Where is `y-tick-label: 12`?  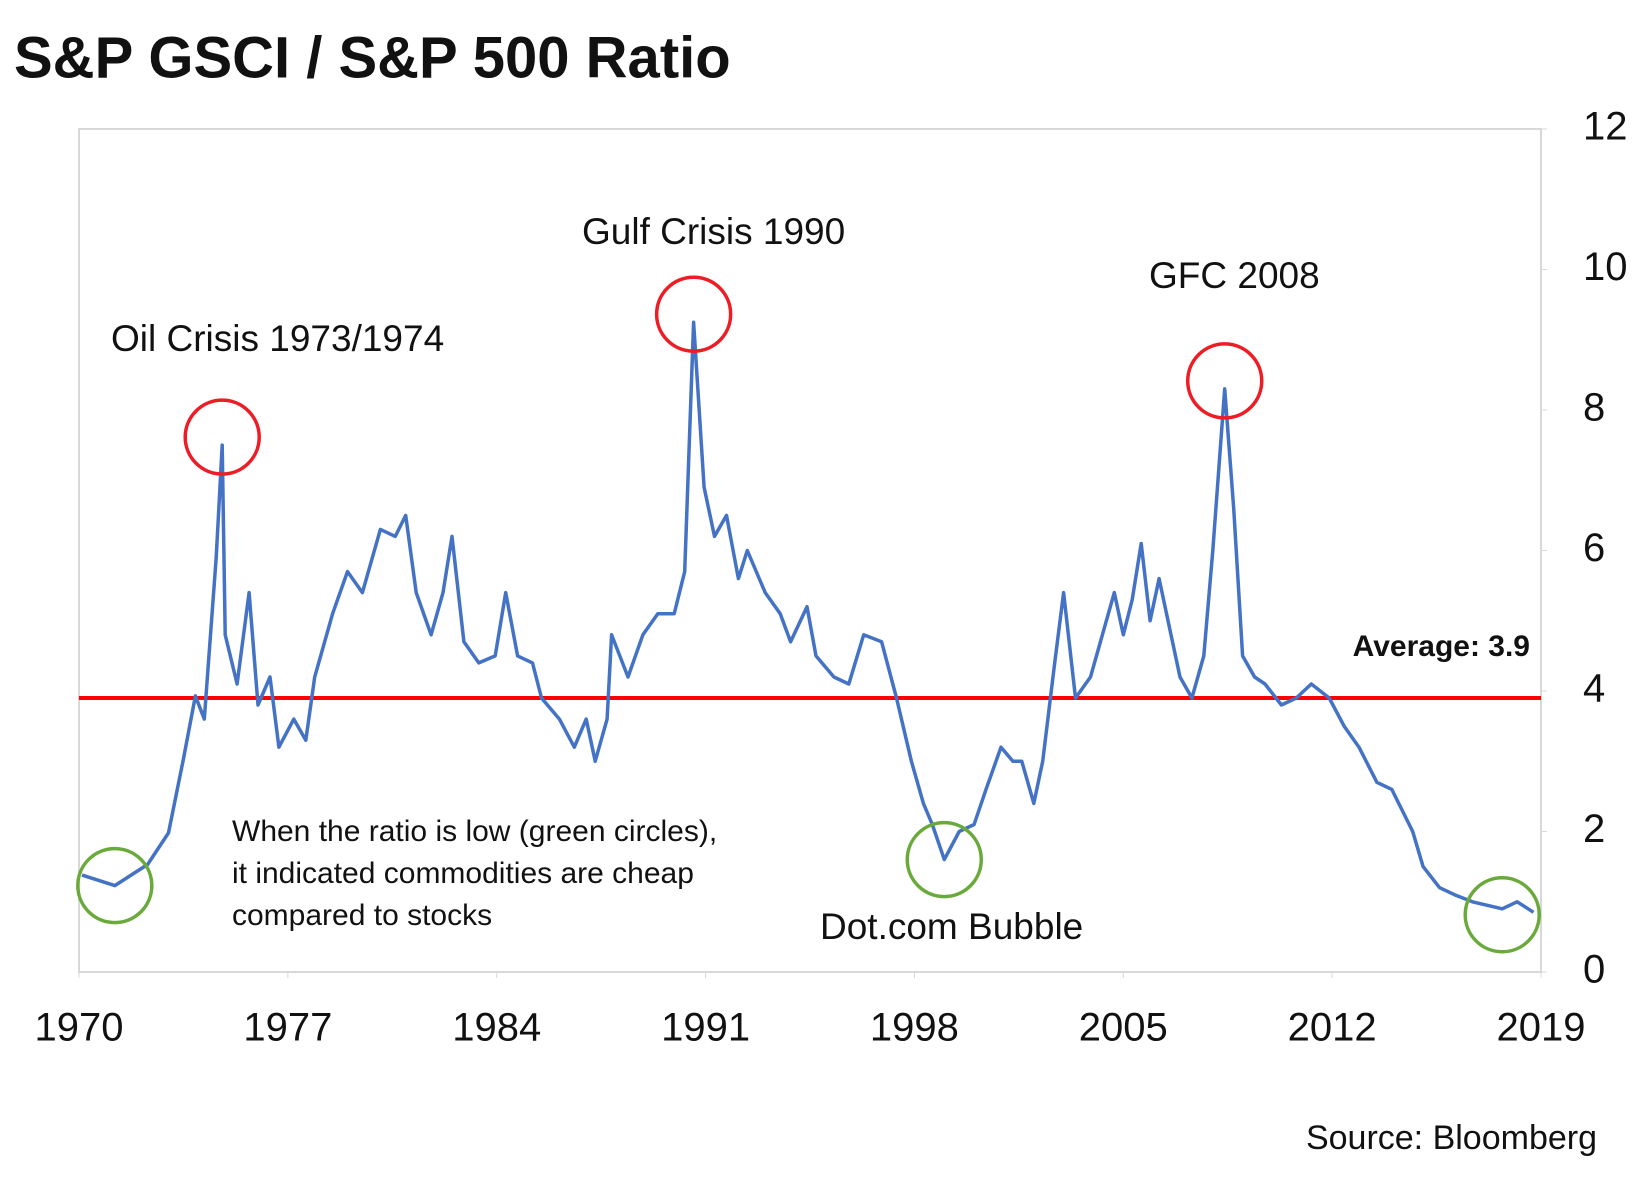
y-tick-label: 12 is located at coordinates (1605, 127).